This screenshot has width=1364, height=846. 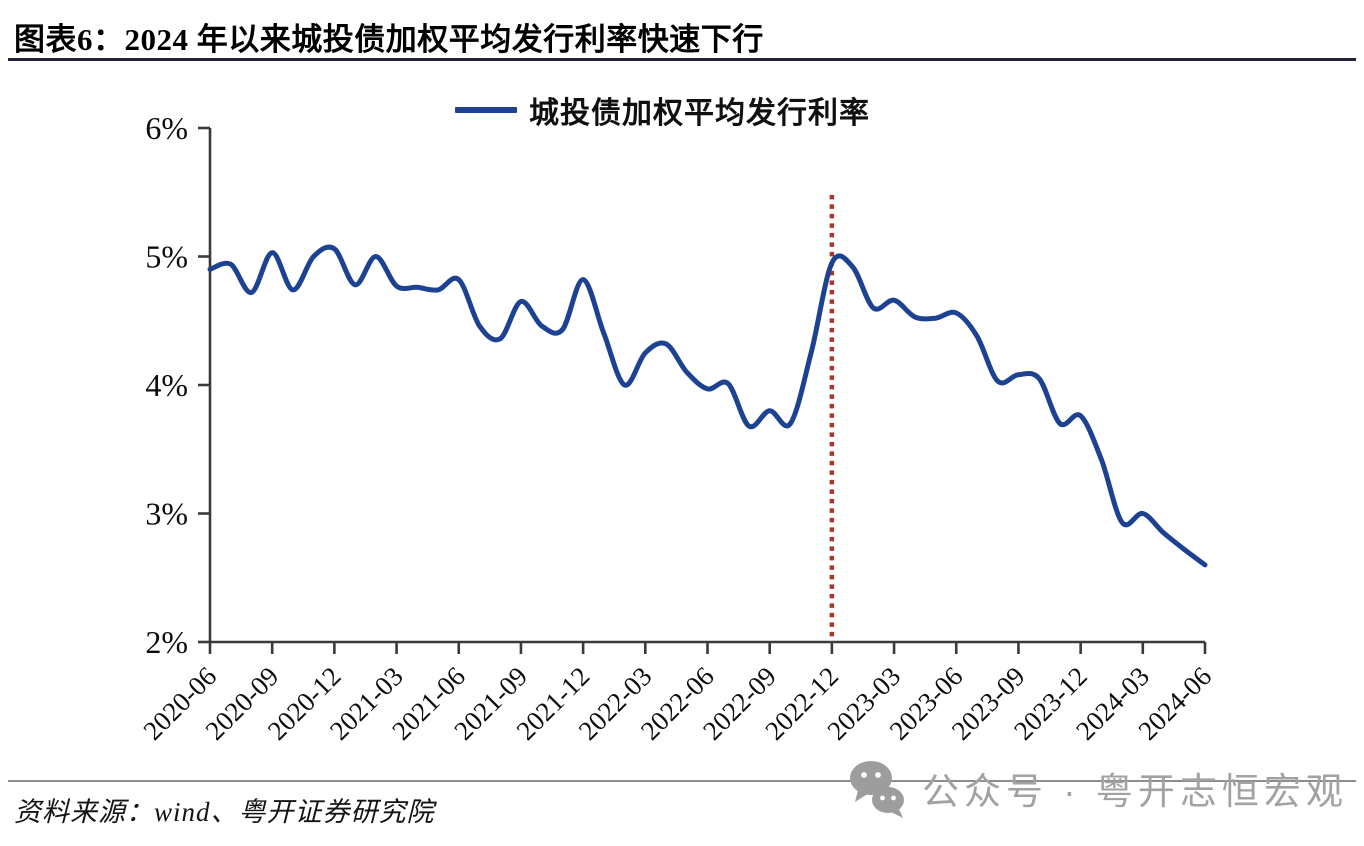 I want to click on watermark-divider-line, so click(x=682, y=781).